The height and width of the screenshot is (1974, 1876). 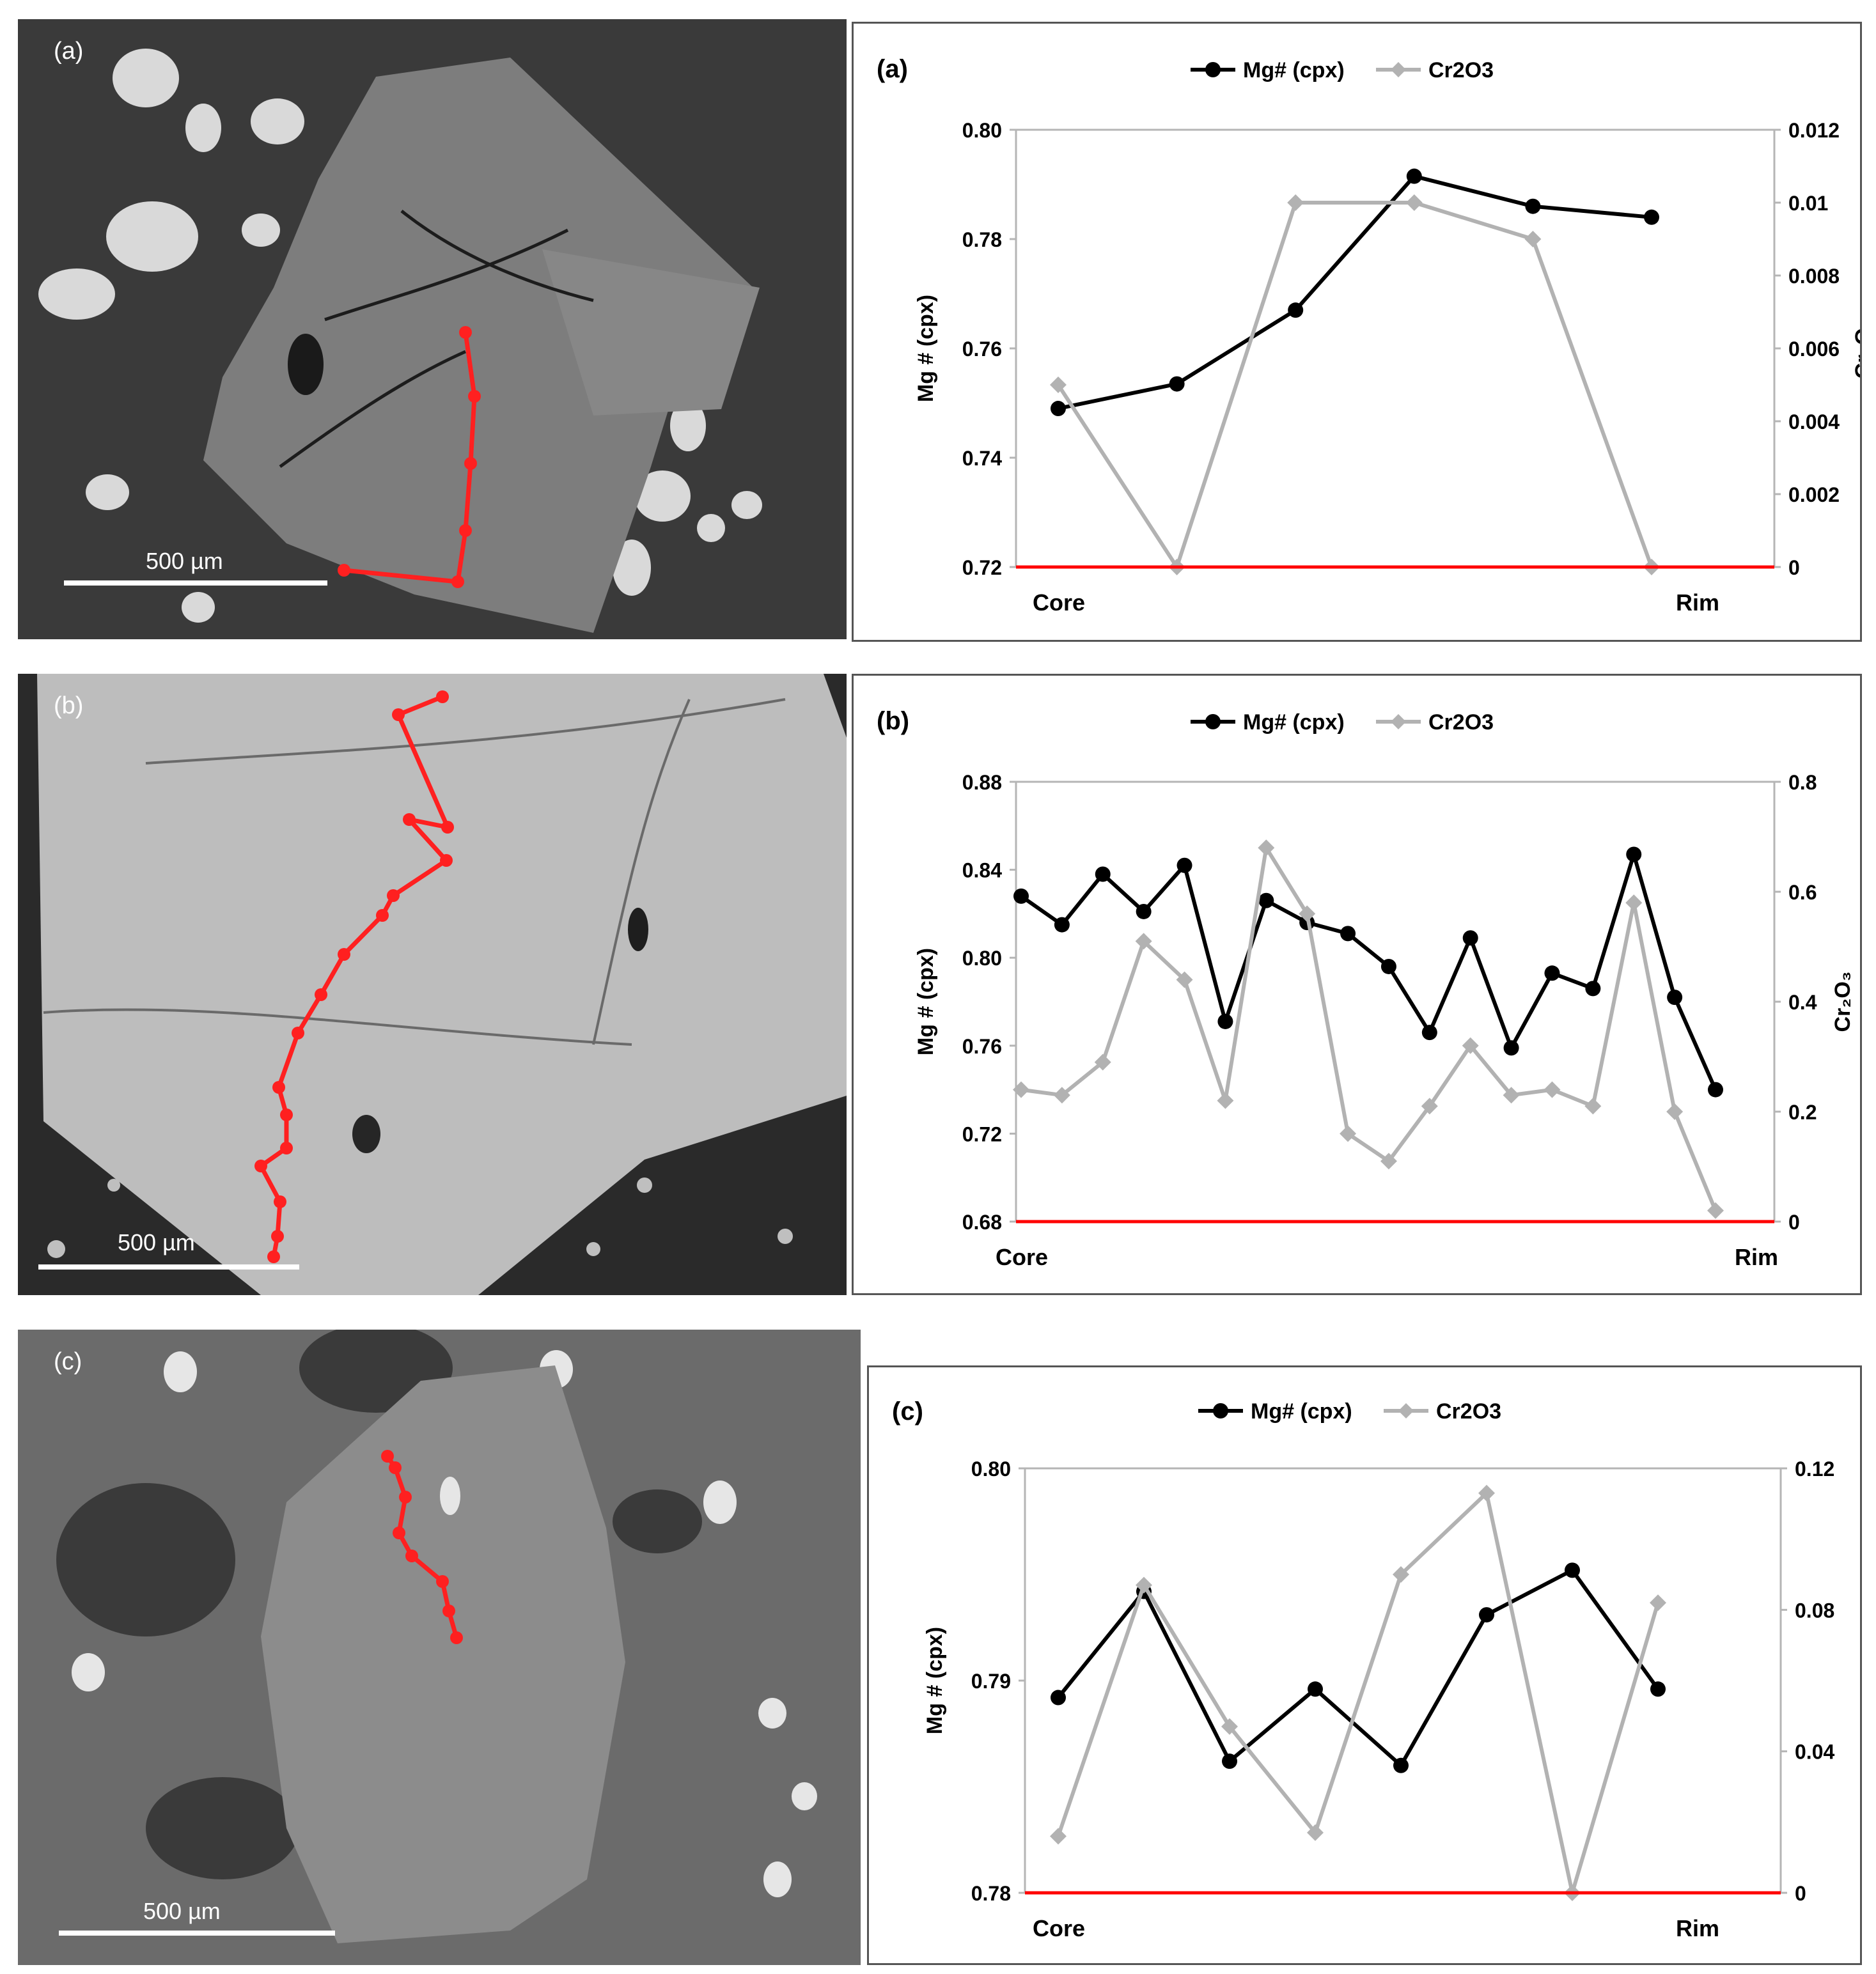 What do you see at coordinates (1814, 1752) in the screenshot?
I see `y2-tick-label: 0.04` at bounding box center [1814, 1752].